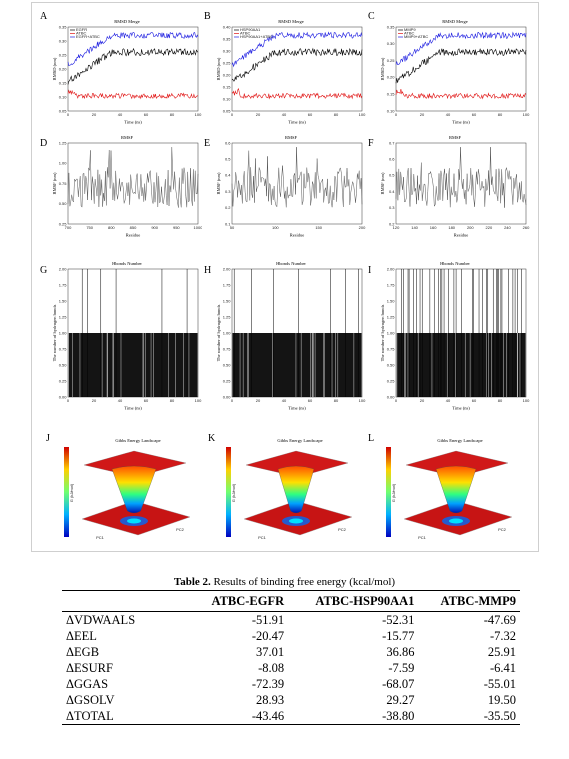  I want to click on egfr-value: -51.91, so click(268, 620).